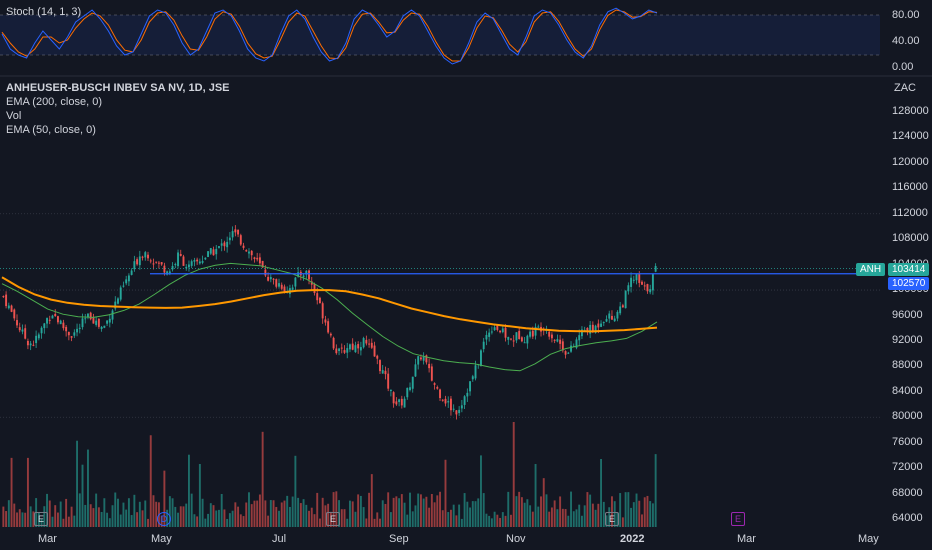 The height and width of the screenshot is (550, 932). What do you see at coordinates (51, 130) in the screenshot?
I see `legend-ema50: EMA (50, close, 0)` at bounding box center [51, 130].